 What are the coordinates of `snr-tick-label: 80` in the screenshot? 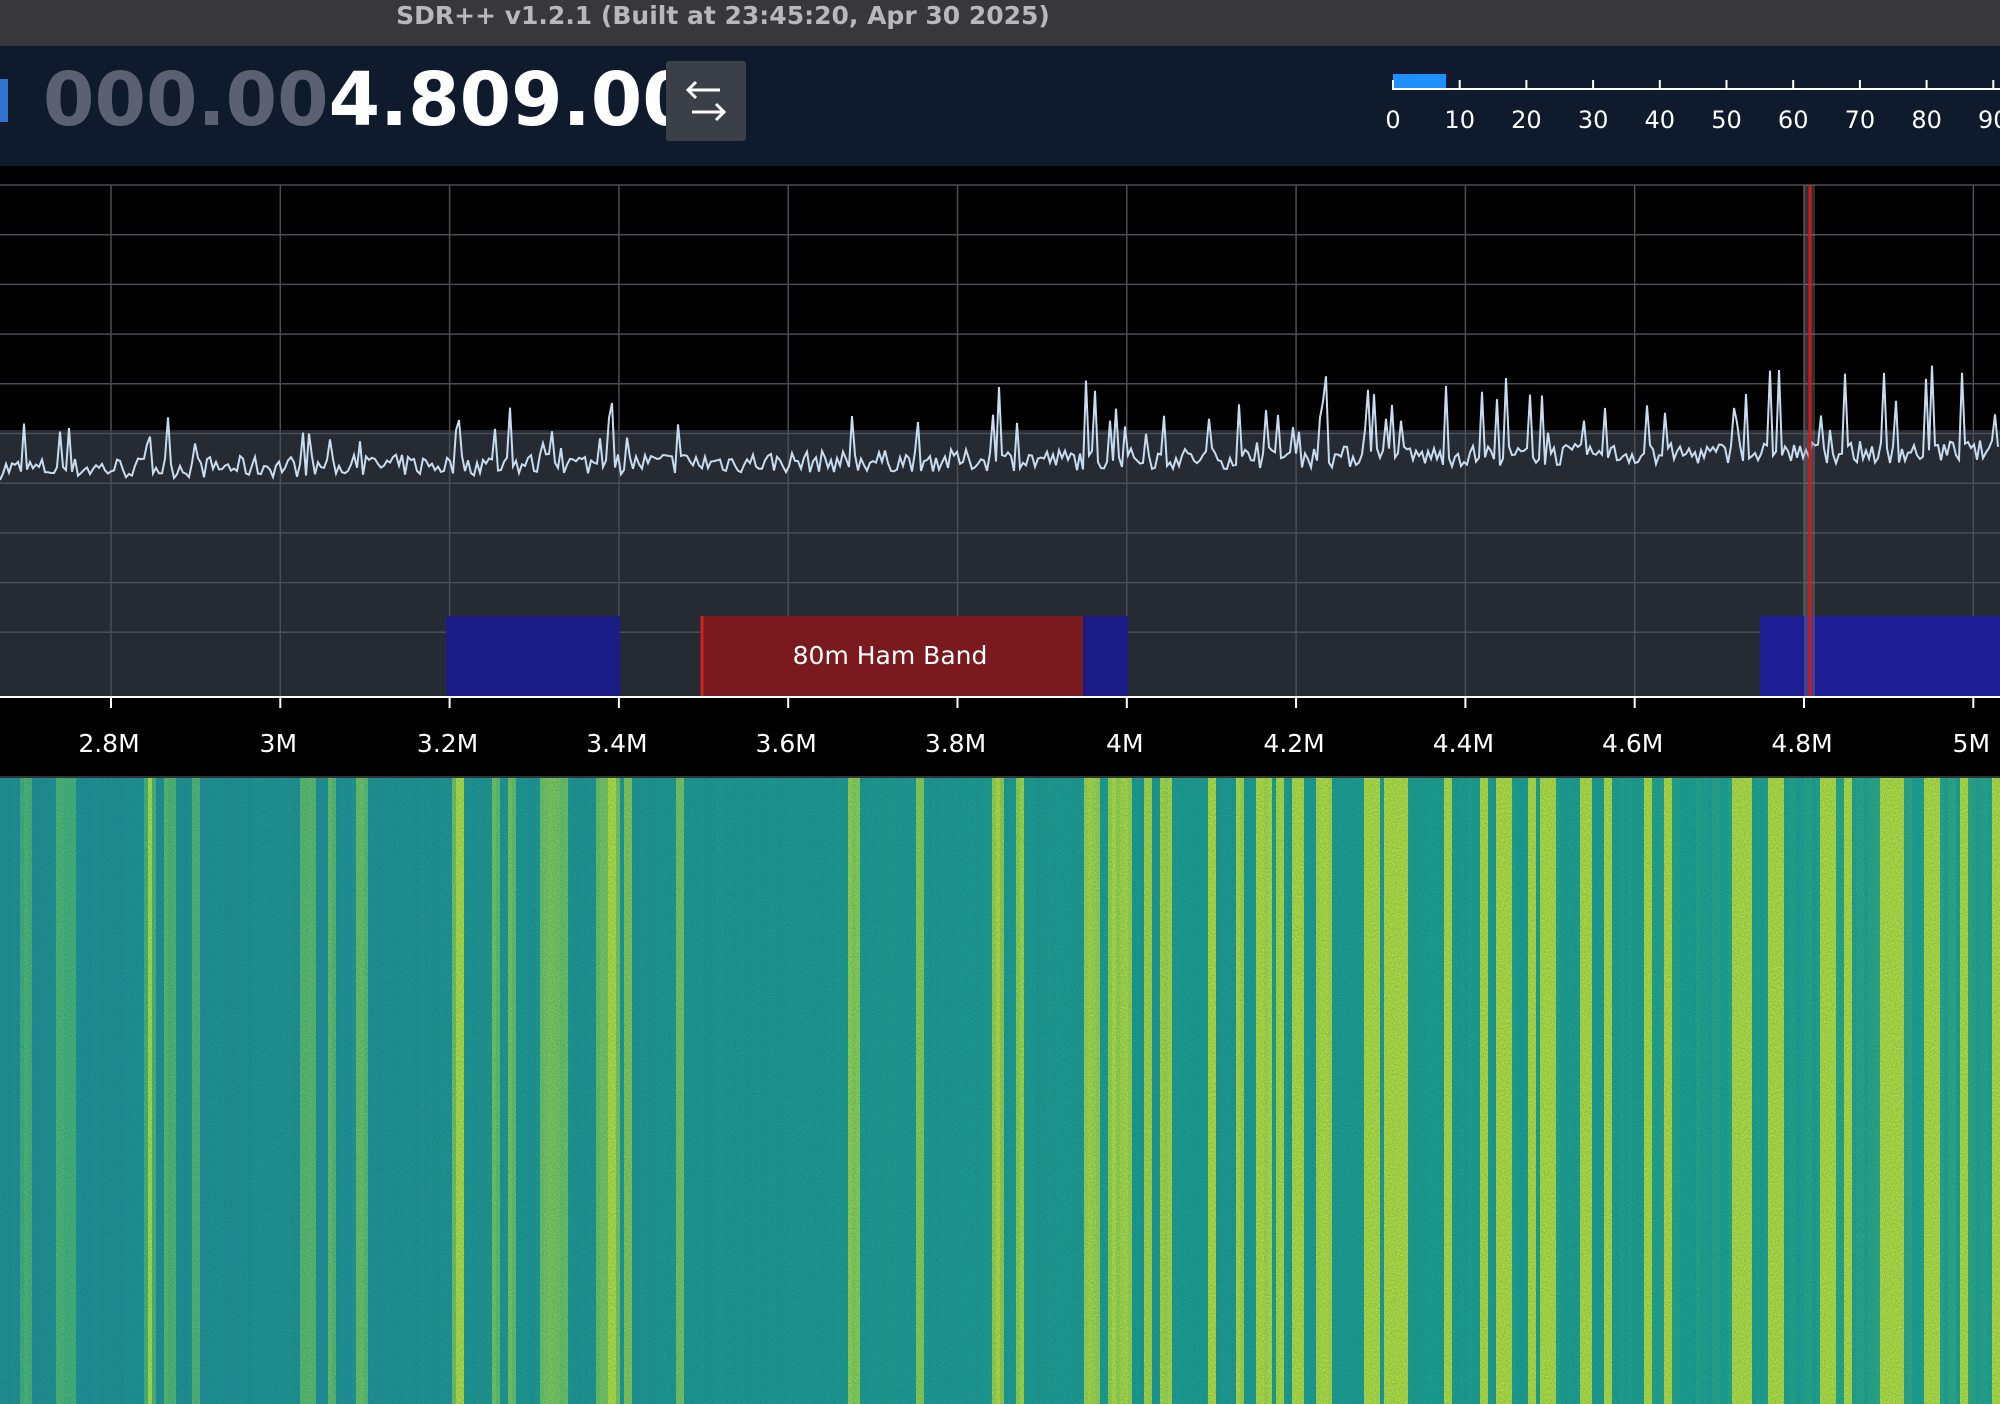 It's located at (1926, 120).